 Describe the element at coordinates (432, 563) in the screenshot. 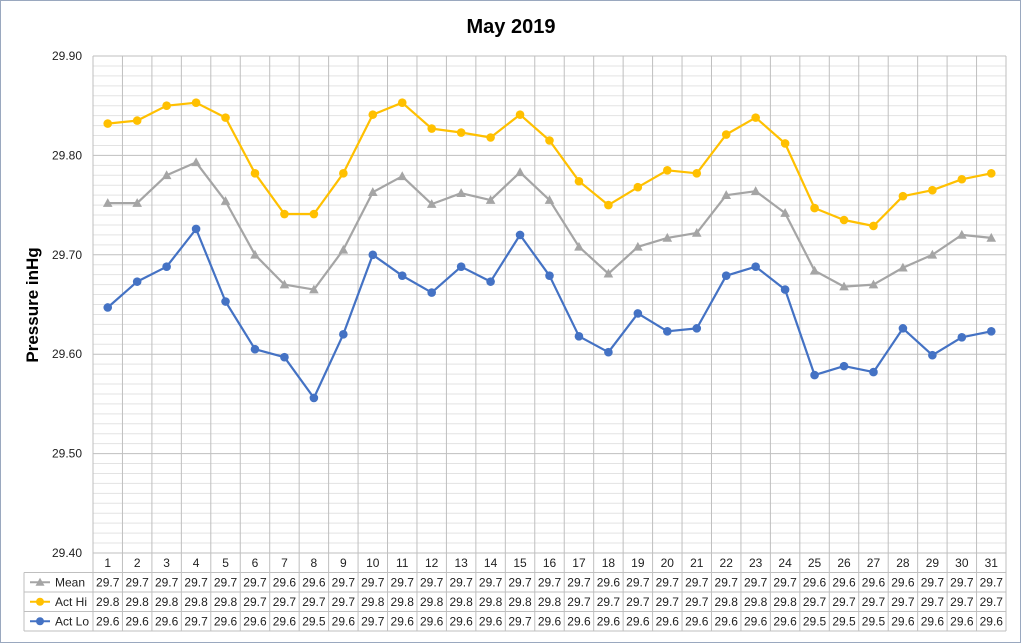

I see `x-tick-label: 12` at that location.